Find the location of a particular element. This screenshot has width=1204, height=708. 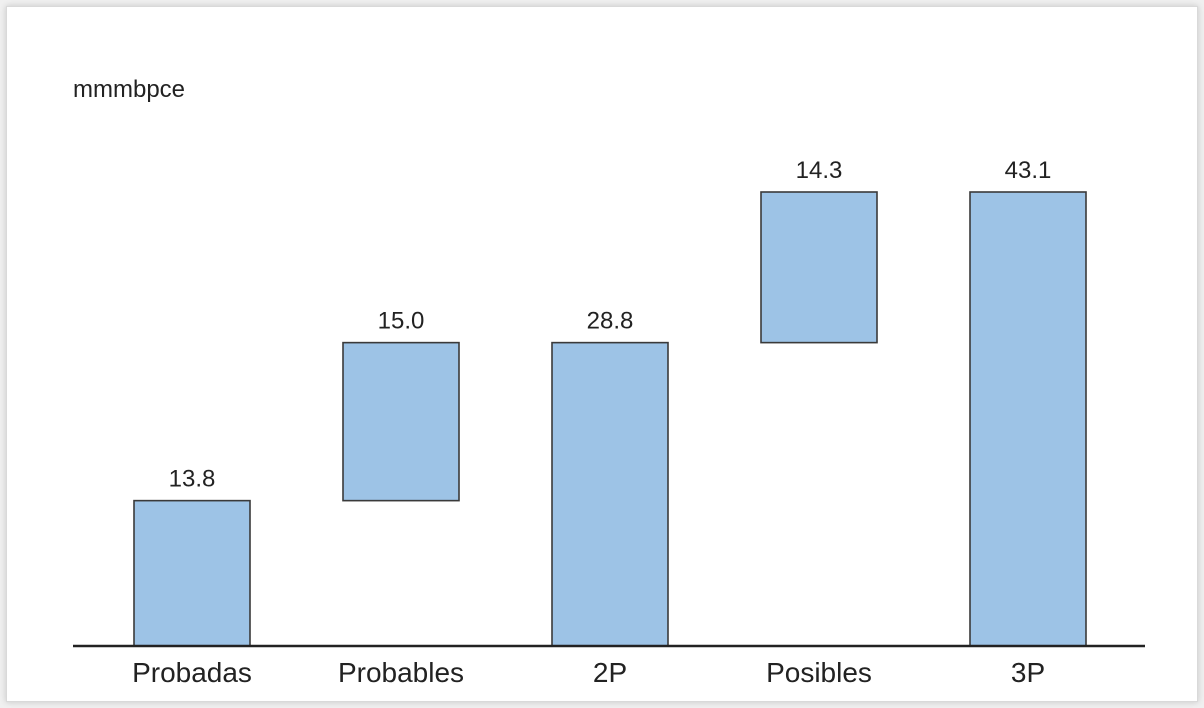

category-label-3p: 3P is located at coordinates (1028, 672).